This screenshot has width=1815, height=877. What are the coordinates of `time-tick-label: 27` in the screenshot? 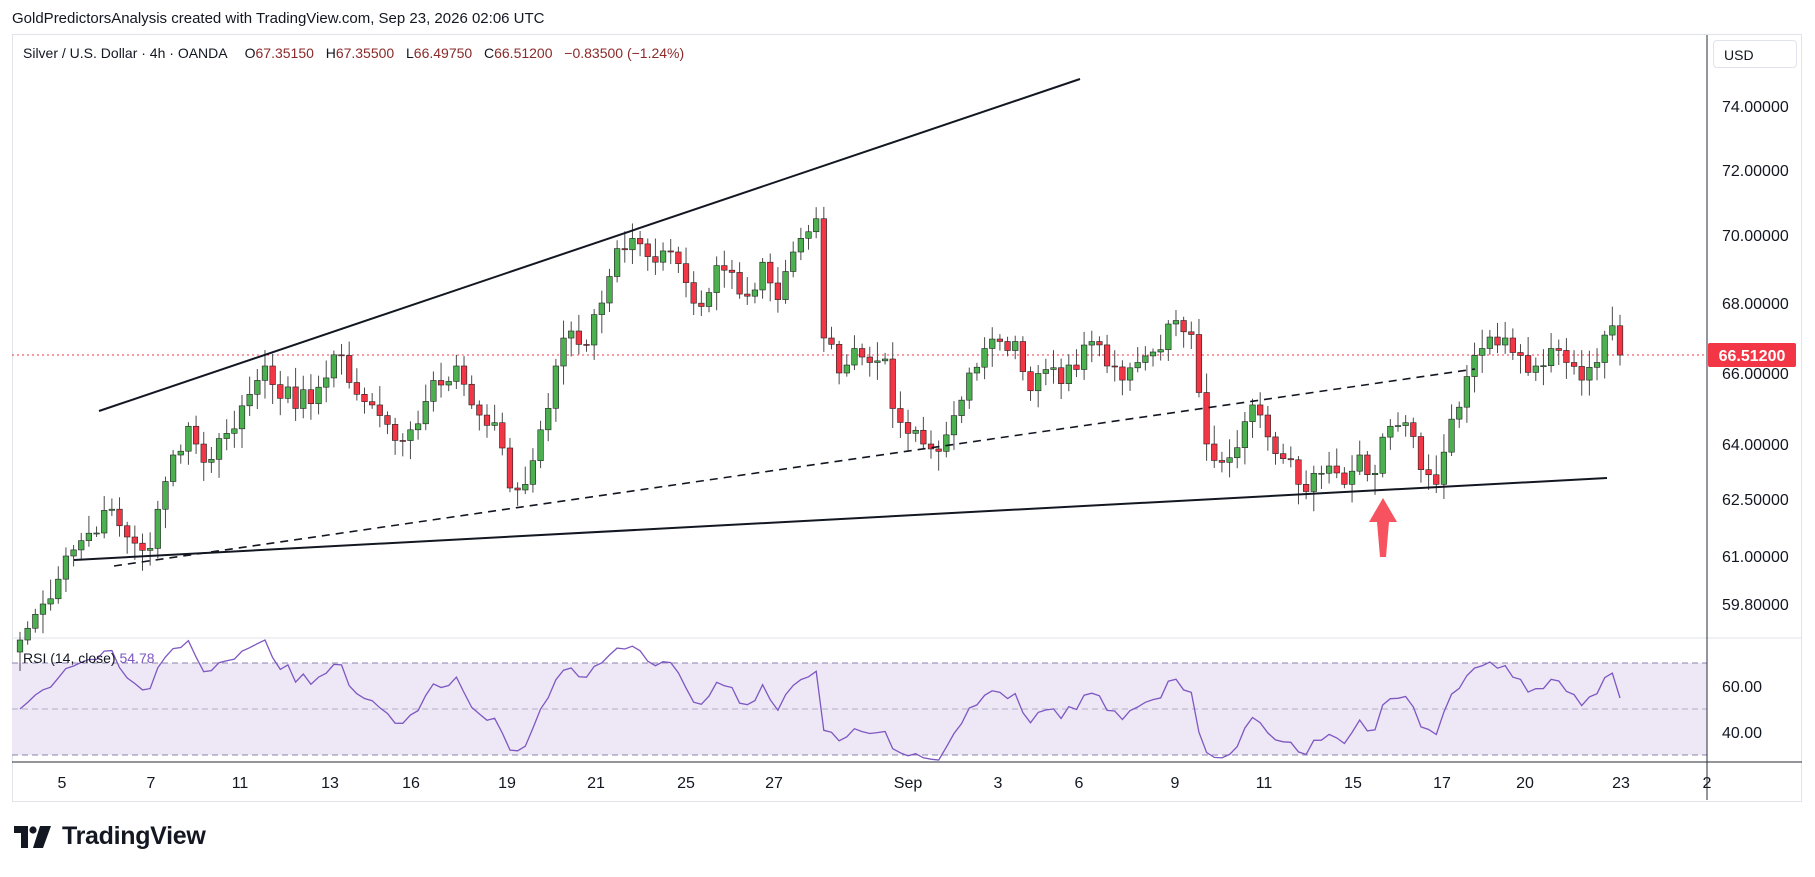 It's located at (774, 783).